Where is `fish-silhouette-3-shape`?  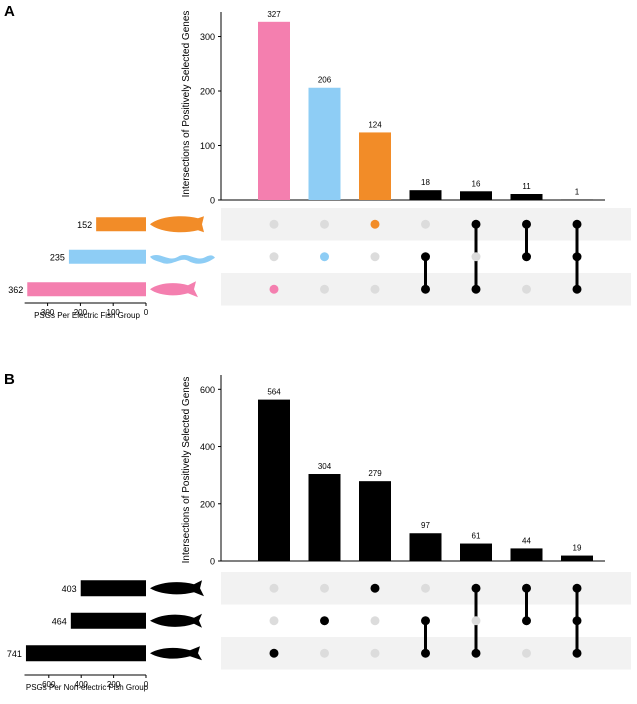 fish-silhouette-3-shape is located at coordinates (174, 289).